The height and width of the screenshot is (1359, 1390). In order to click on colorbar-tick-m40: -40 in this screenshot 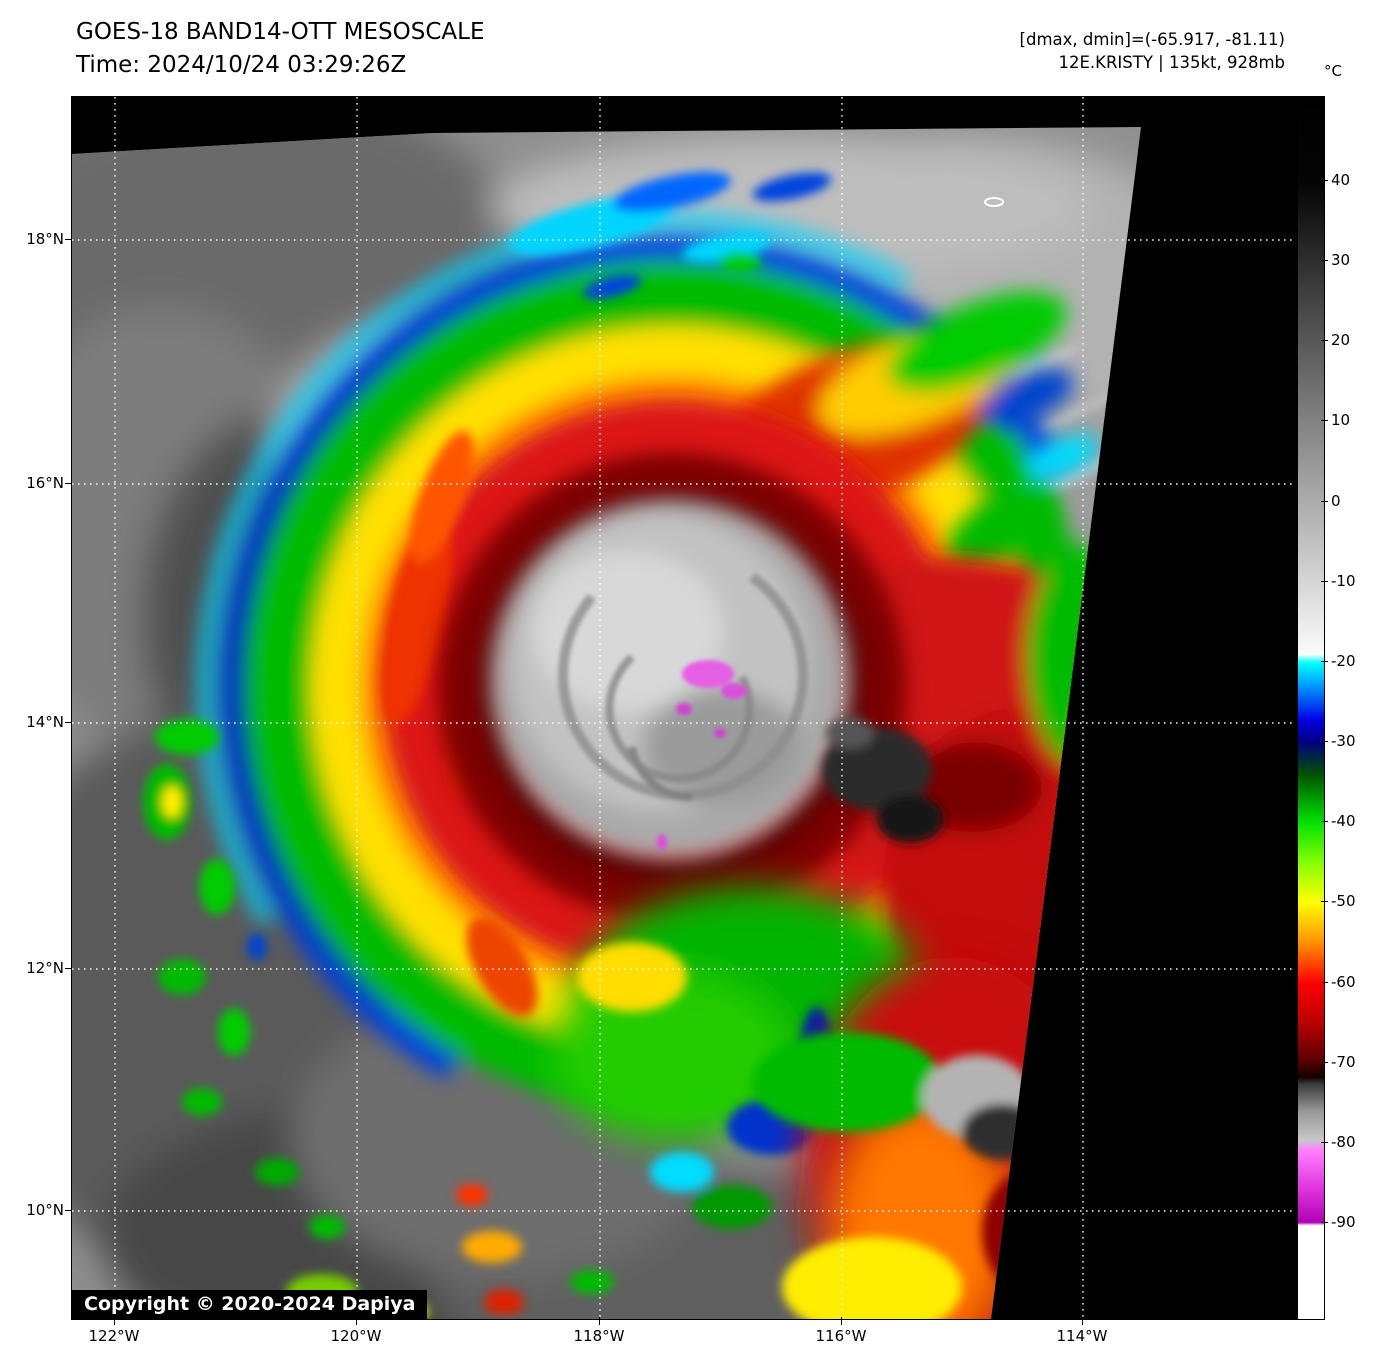, I will do `click(1338, 821)`.